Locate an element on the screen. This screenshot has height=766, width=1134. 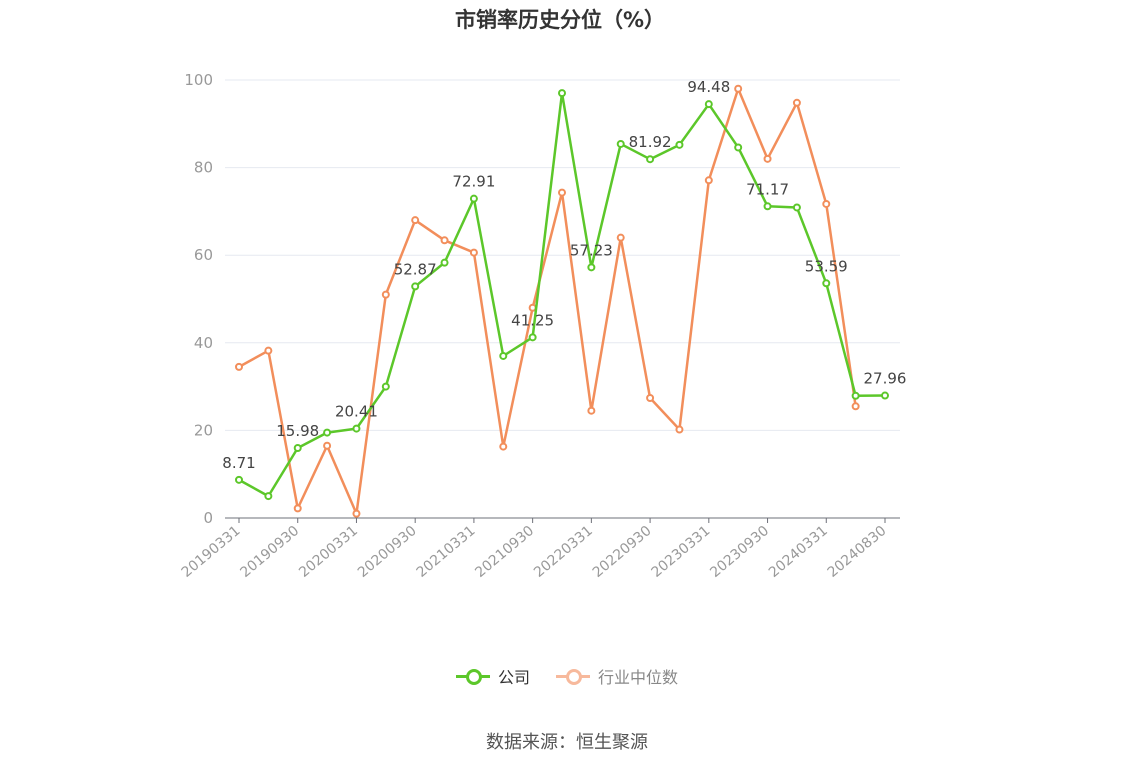
y-tick-label: 100 is located at coordinates (198, 80).